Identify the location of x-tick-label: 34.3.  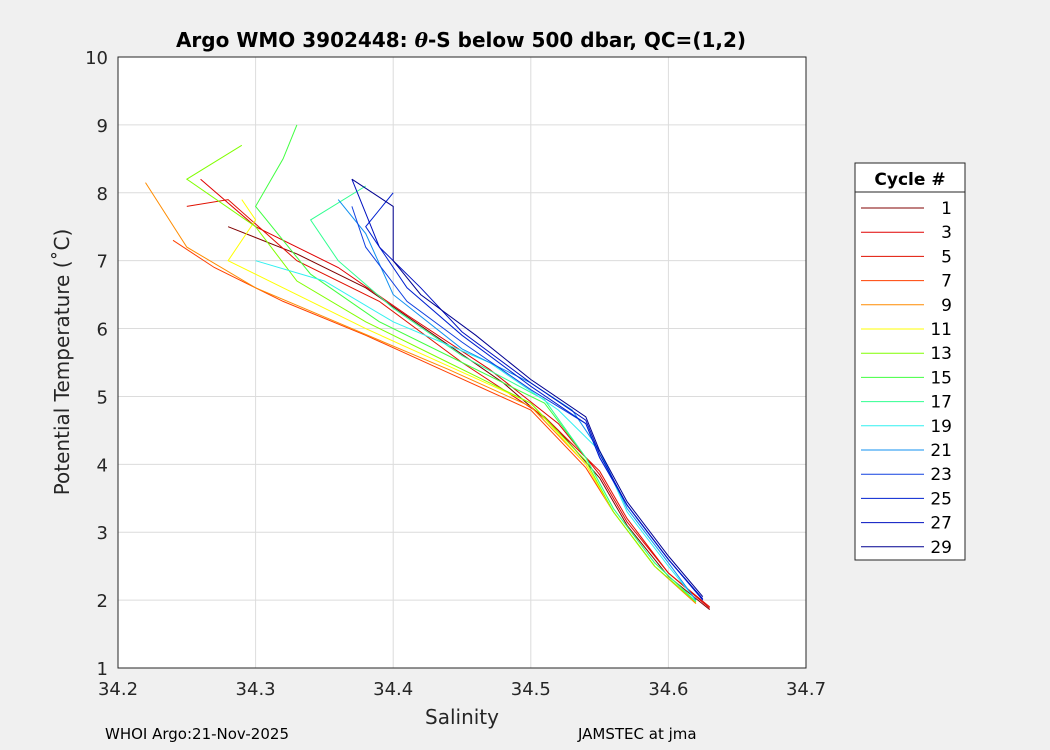
(256, 689).